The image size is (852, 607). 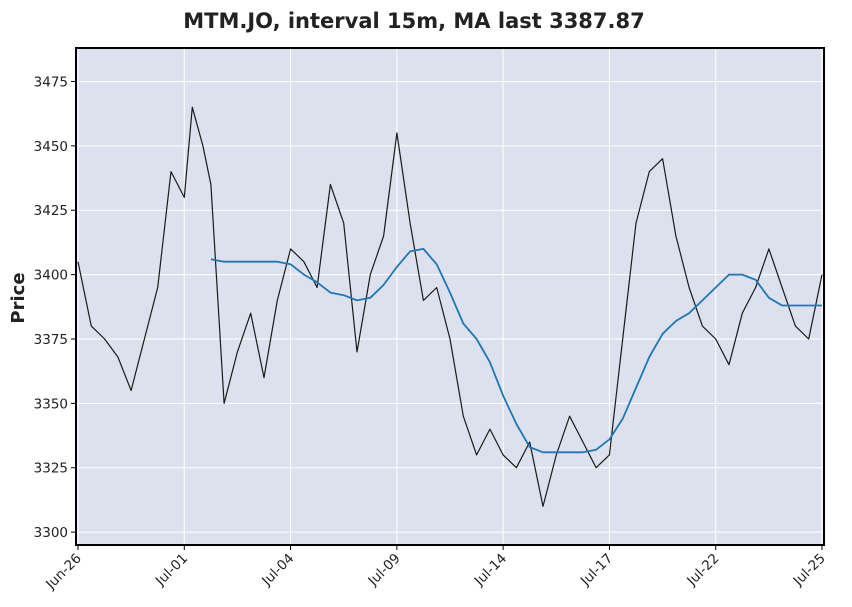 What do you see at coordinates (18, 297) in the screenshot?
I see `y-axis-label: Price` at bounding box center [18, 297].